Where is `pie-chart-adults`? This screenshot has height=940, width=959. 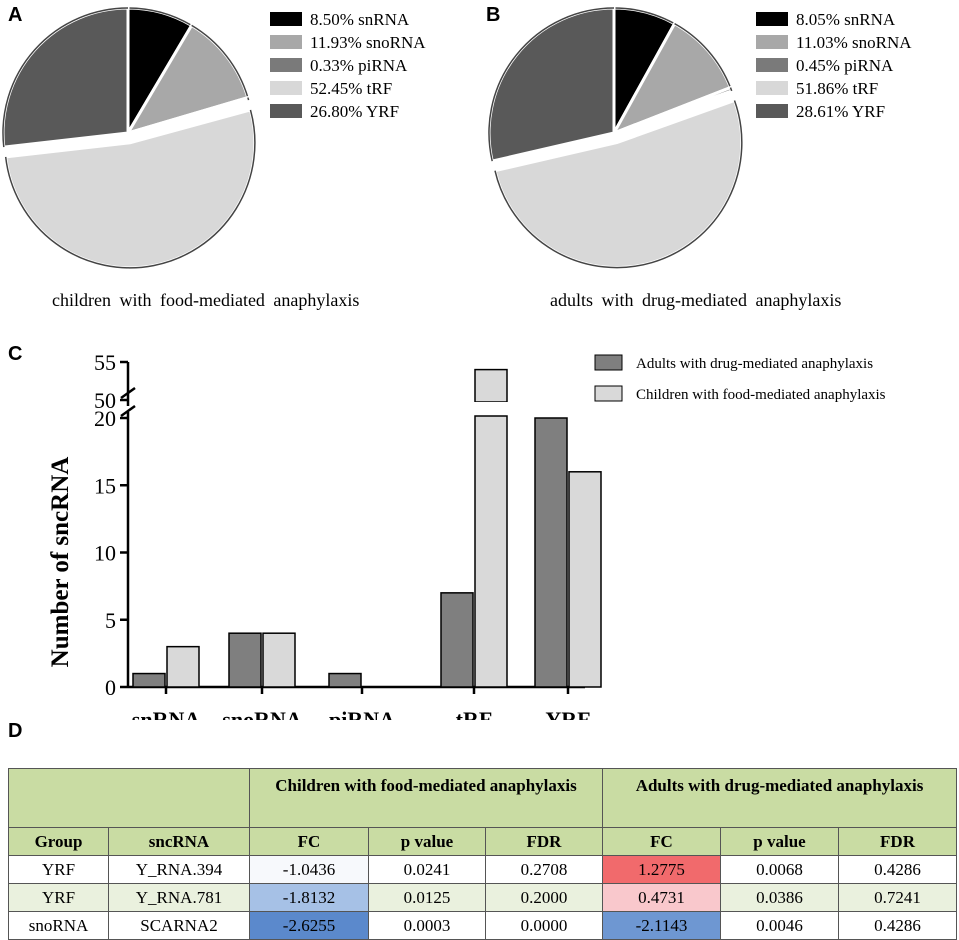 pie-chart-adults is located at coordinates (615, 138).